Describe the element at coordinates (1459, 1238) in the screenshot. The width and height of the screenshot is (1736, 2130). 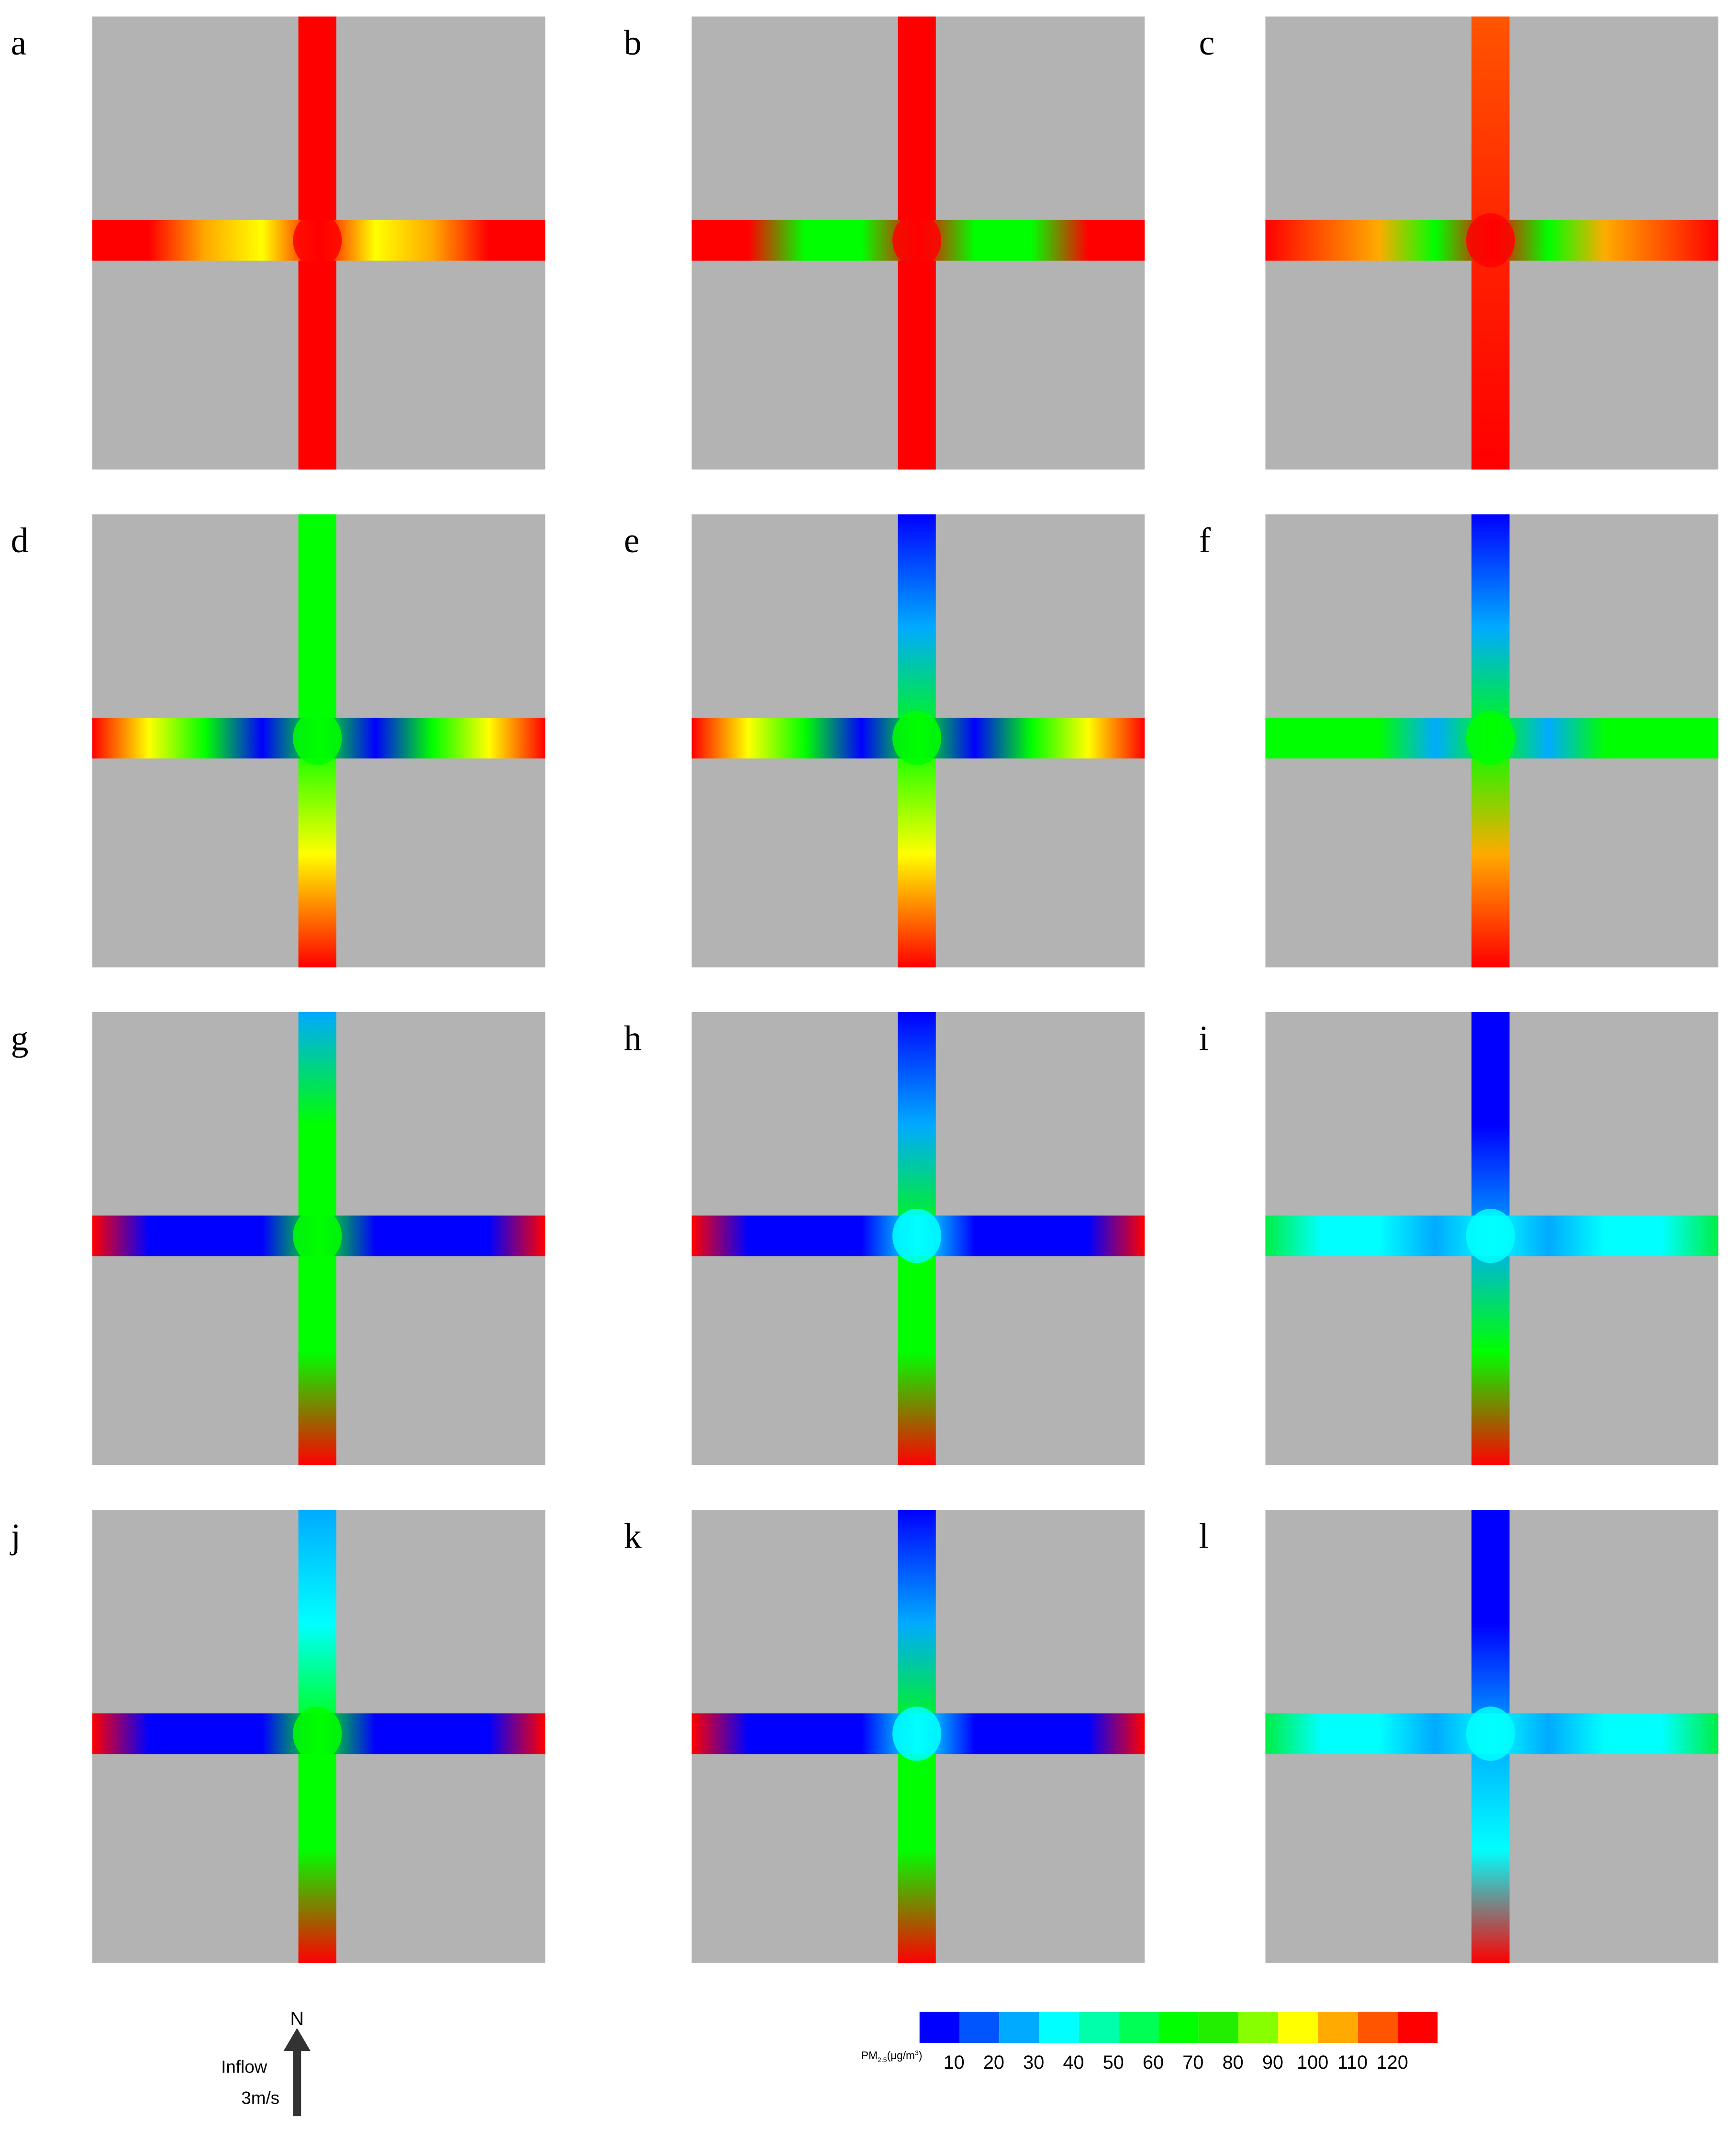
I see `panel: i` at that location.